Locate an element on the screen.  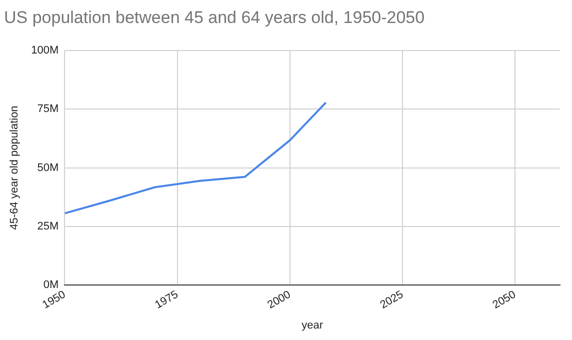
y-tick-label: 25M is located at coordinates (48, 226).